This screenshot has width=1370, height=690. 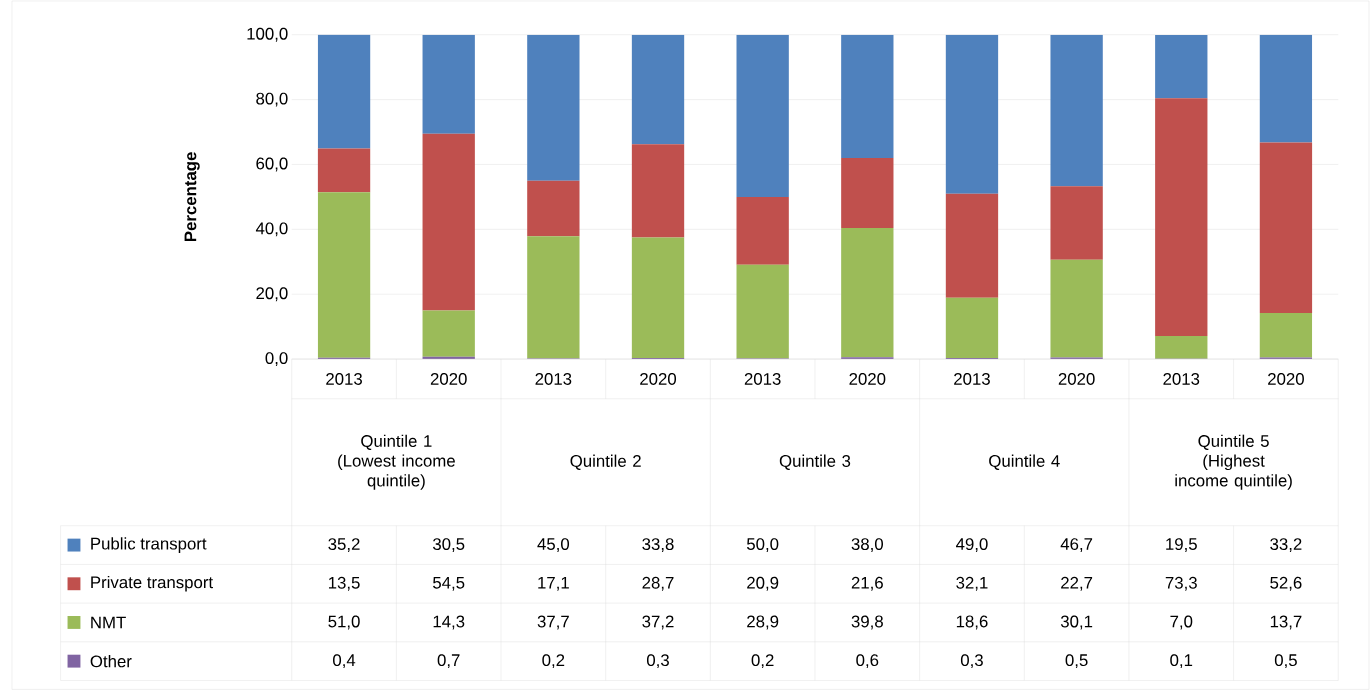 What do you see at coordinates (1076, 622) in the screenshot?
I see `data-label: 30,1` at bounding box center [1076, 622].